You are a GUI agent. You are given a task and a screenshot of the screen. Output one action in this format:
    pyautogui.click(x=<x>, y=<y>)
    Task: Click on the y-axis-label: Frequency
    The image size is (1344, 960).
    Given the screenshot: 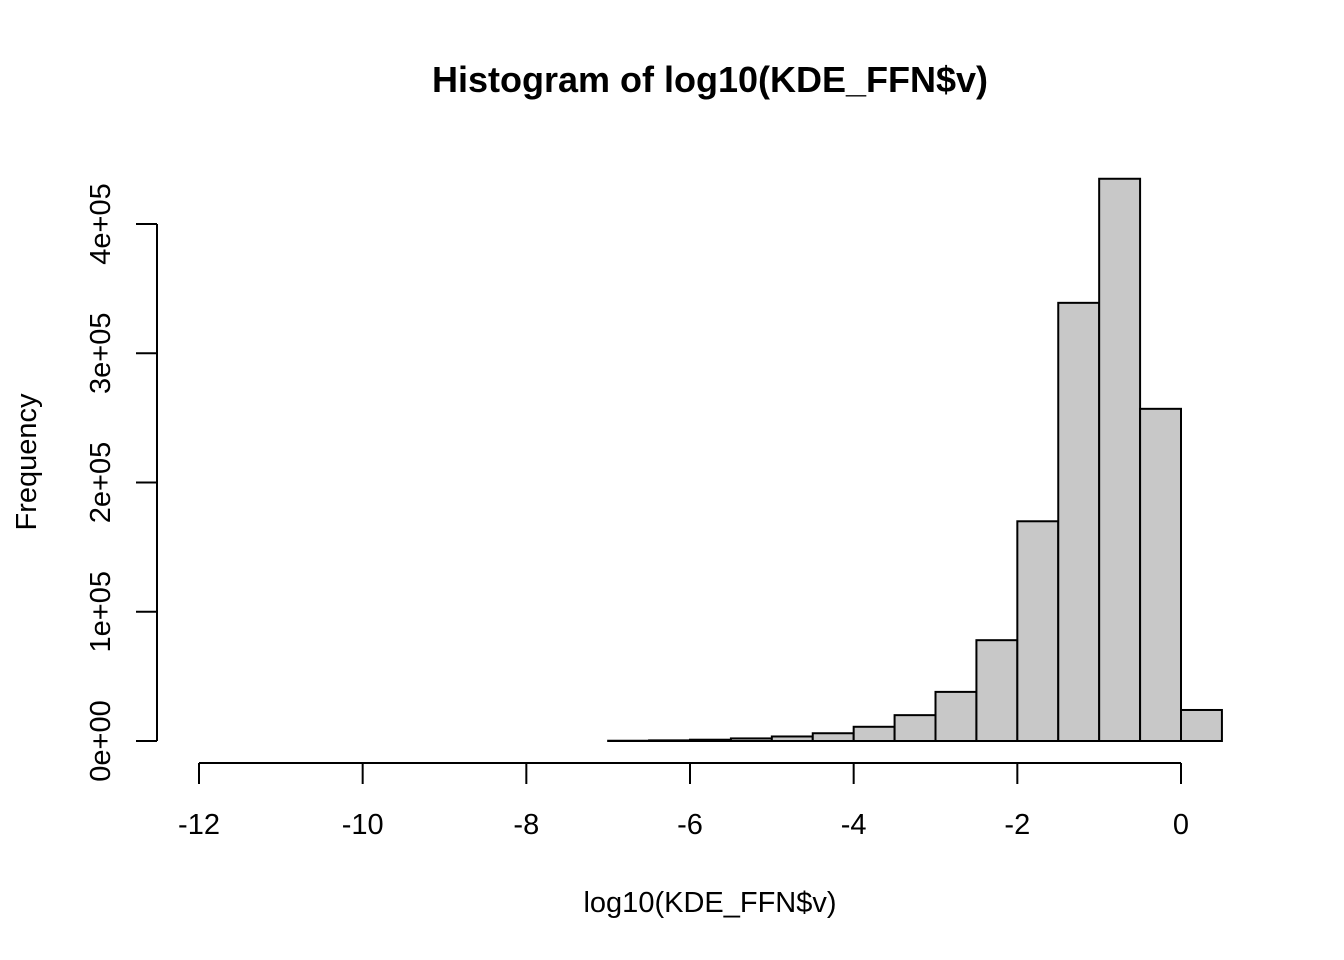 What is the action you would take?
    pyautogui.click(x=27, y=462)
    